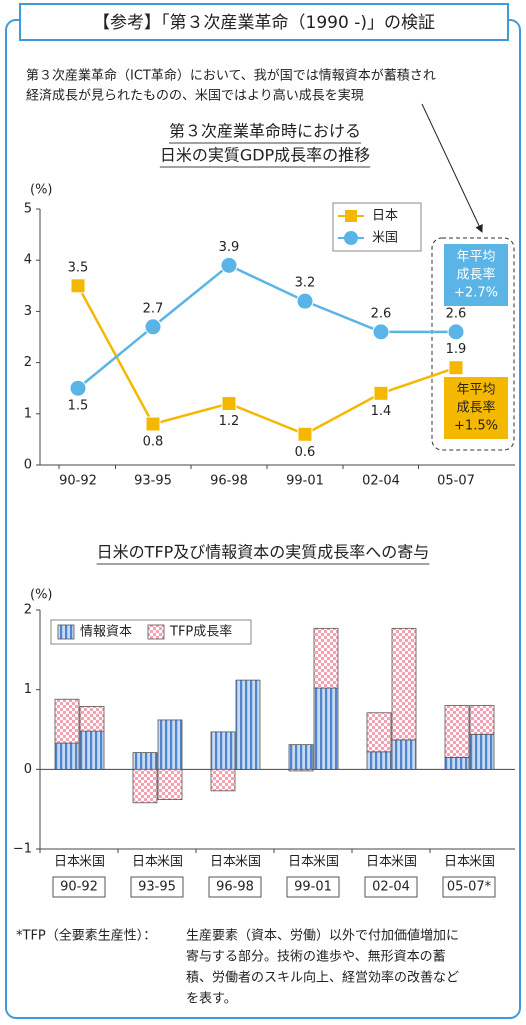 The image size is (526, 1025). Describe the element at coordinates (153, 442) in the screenshot. I see `value-label: 0.8` at that location.